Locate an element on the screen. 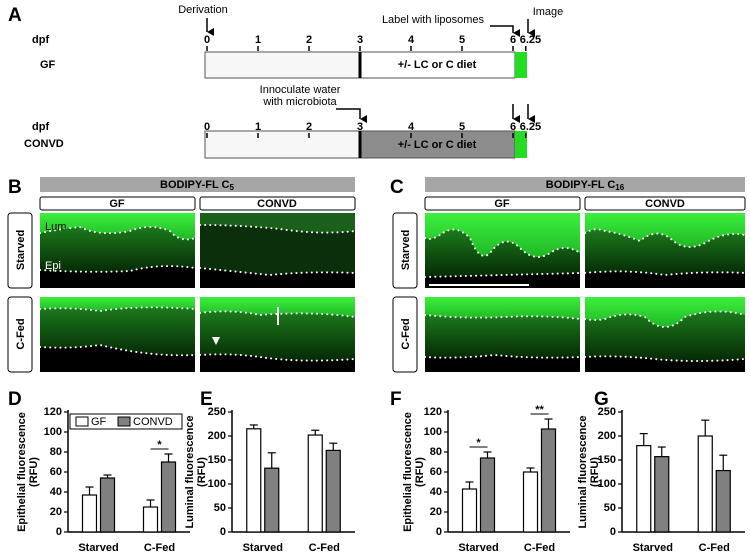  image-label: Epi is located at coordinates (53, 266).